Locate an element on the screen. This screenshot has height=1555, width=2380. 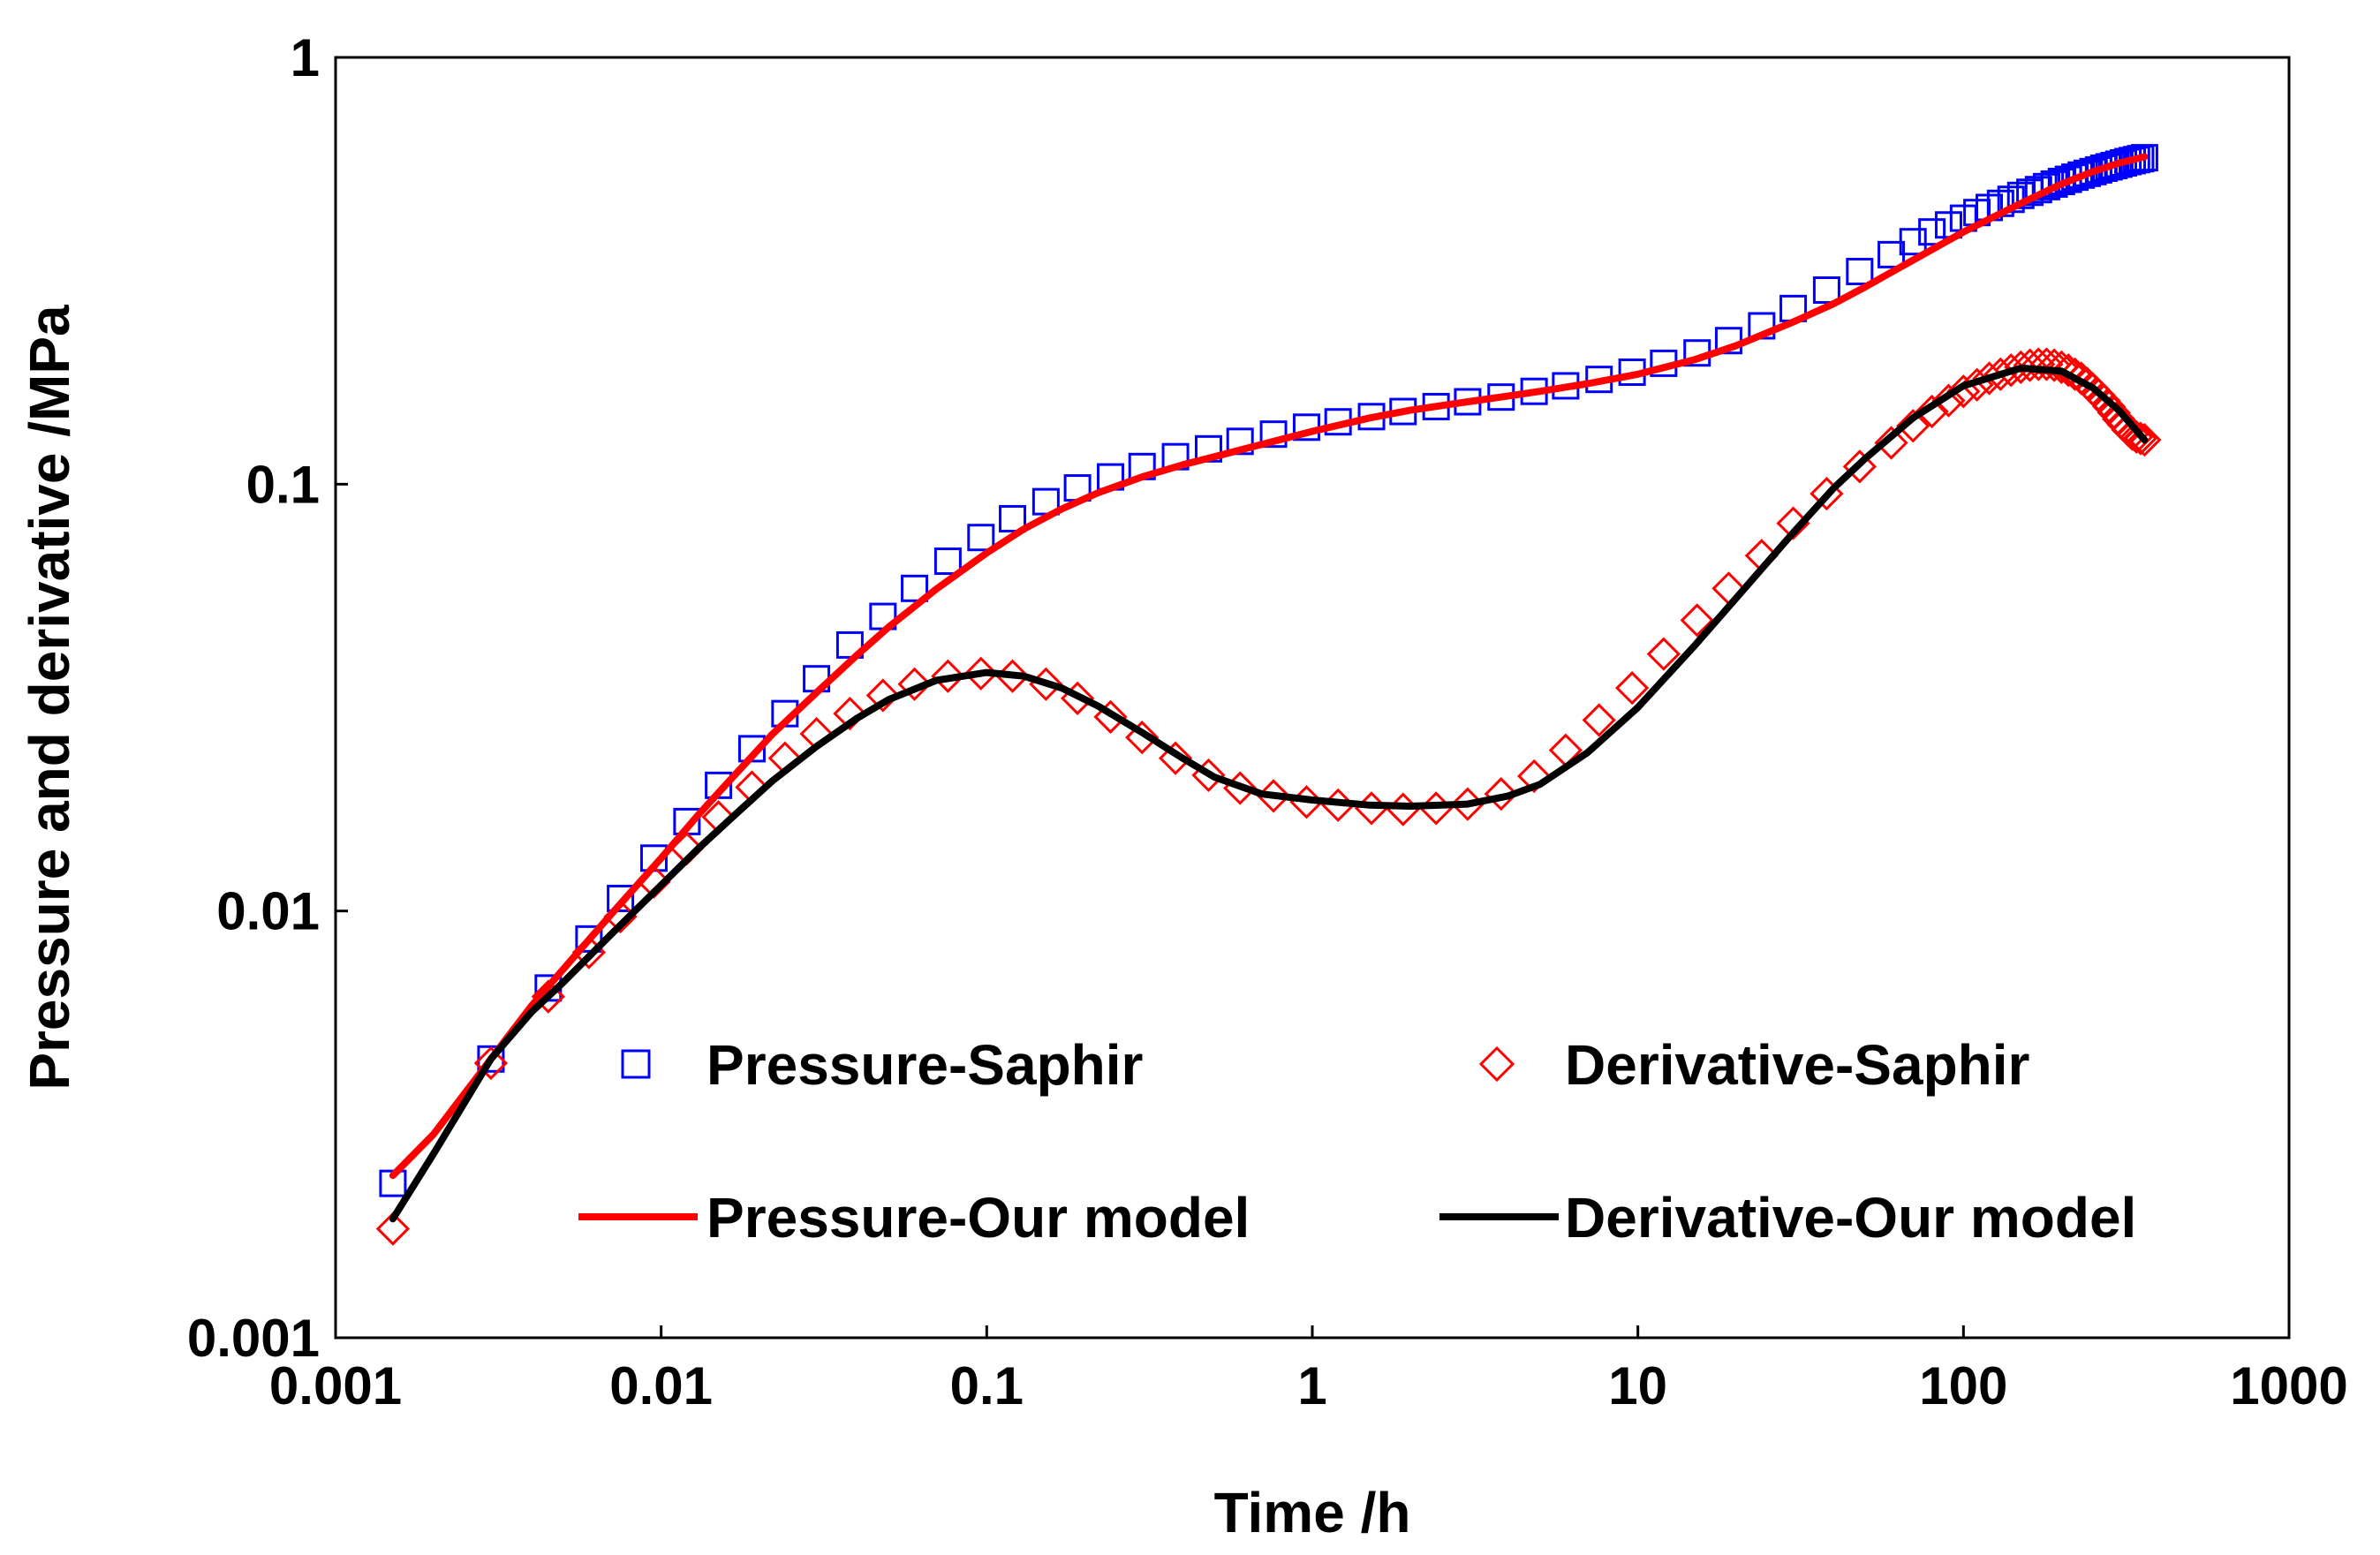
legend-item-pressure-model: Pressure-Our model is located at coordinates (914, 1217).